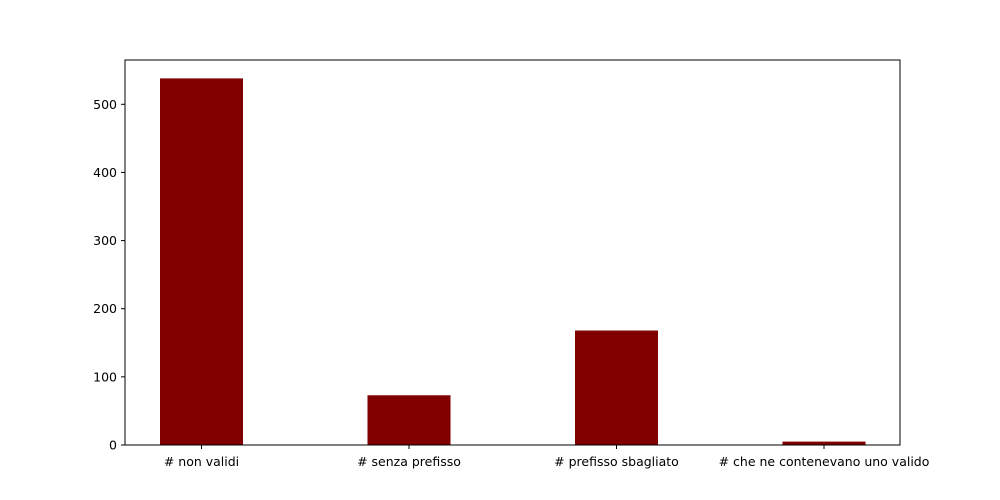  Describe the element at coordinates (105, 308) in the screenshot. I see `y-tick-label: 200` at that location.